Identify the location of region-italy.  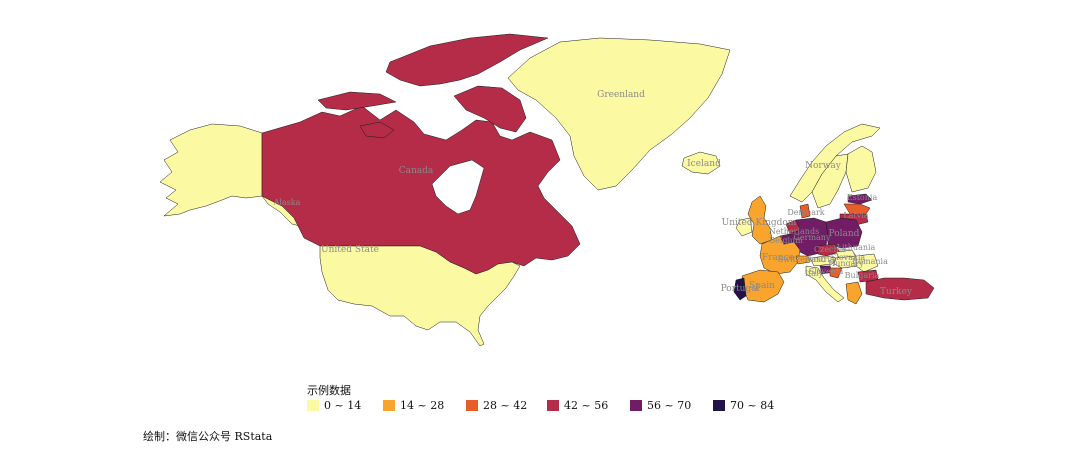
(825, 284).